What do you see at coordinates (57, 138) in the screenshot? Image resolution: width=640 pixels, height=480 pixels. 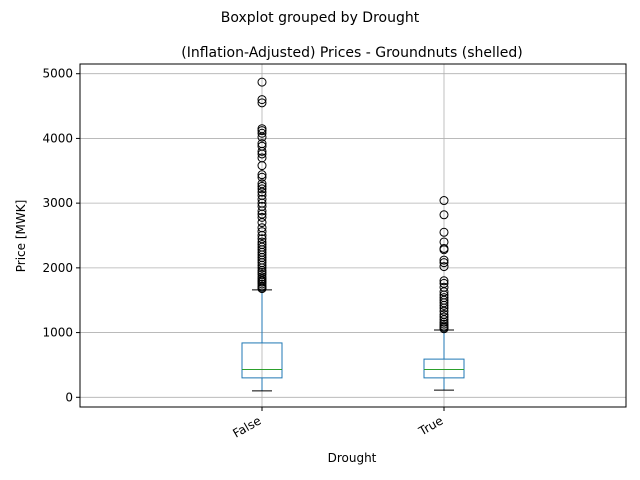 I see `y-tick-label: 4000` at bounding box center [57, 138].